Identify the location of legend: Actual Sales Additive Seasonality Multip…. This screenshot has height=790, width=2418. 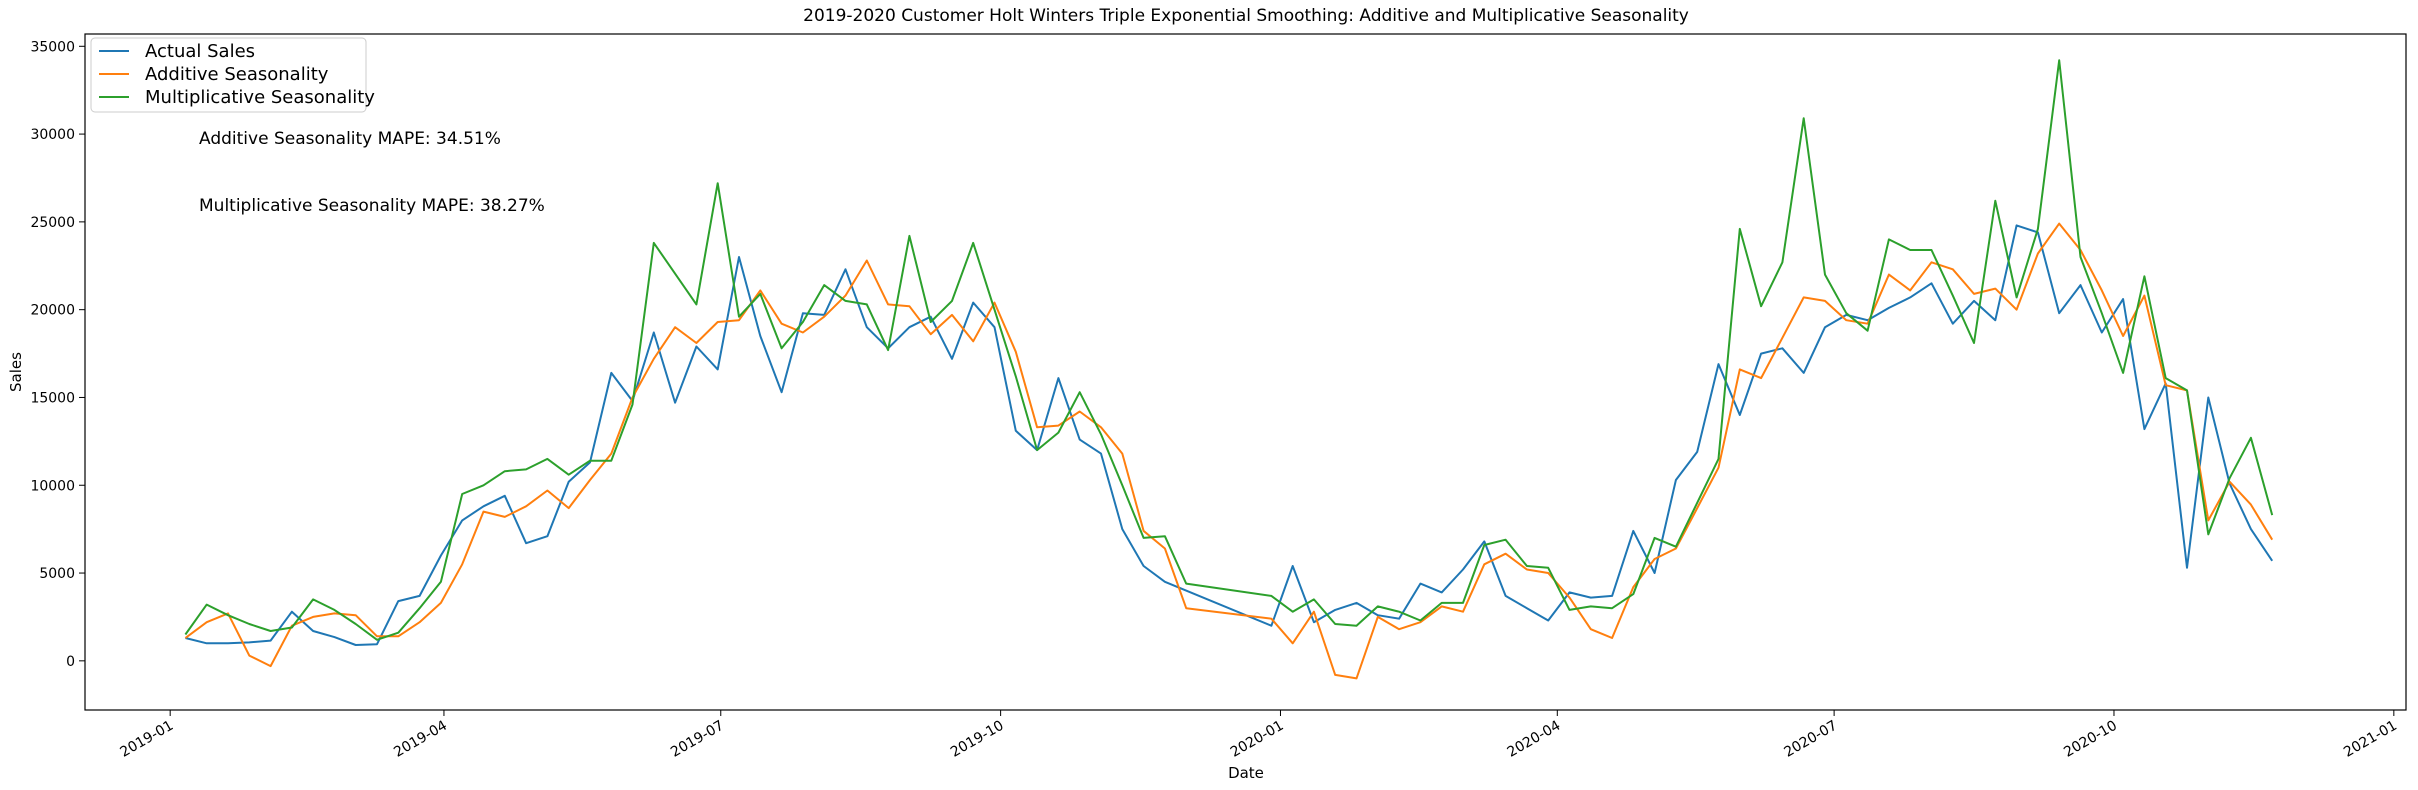
(232, 75).